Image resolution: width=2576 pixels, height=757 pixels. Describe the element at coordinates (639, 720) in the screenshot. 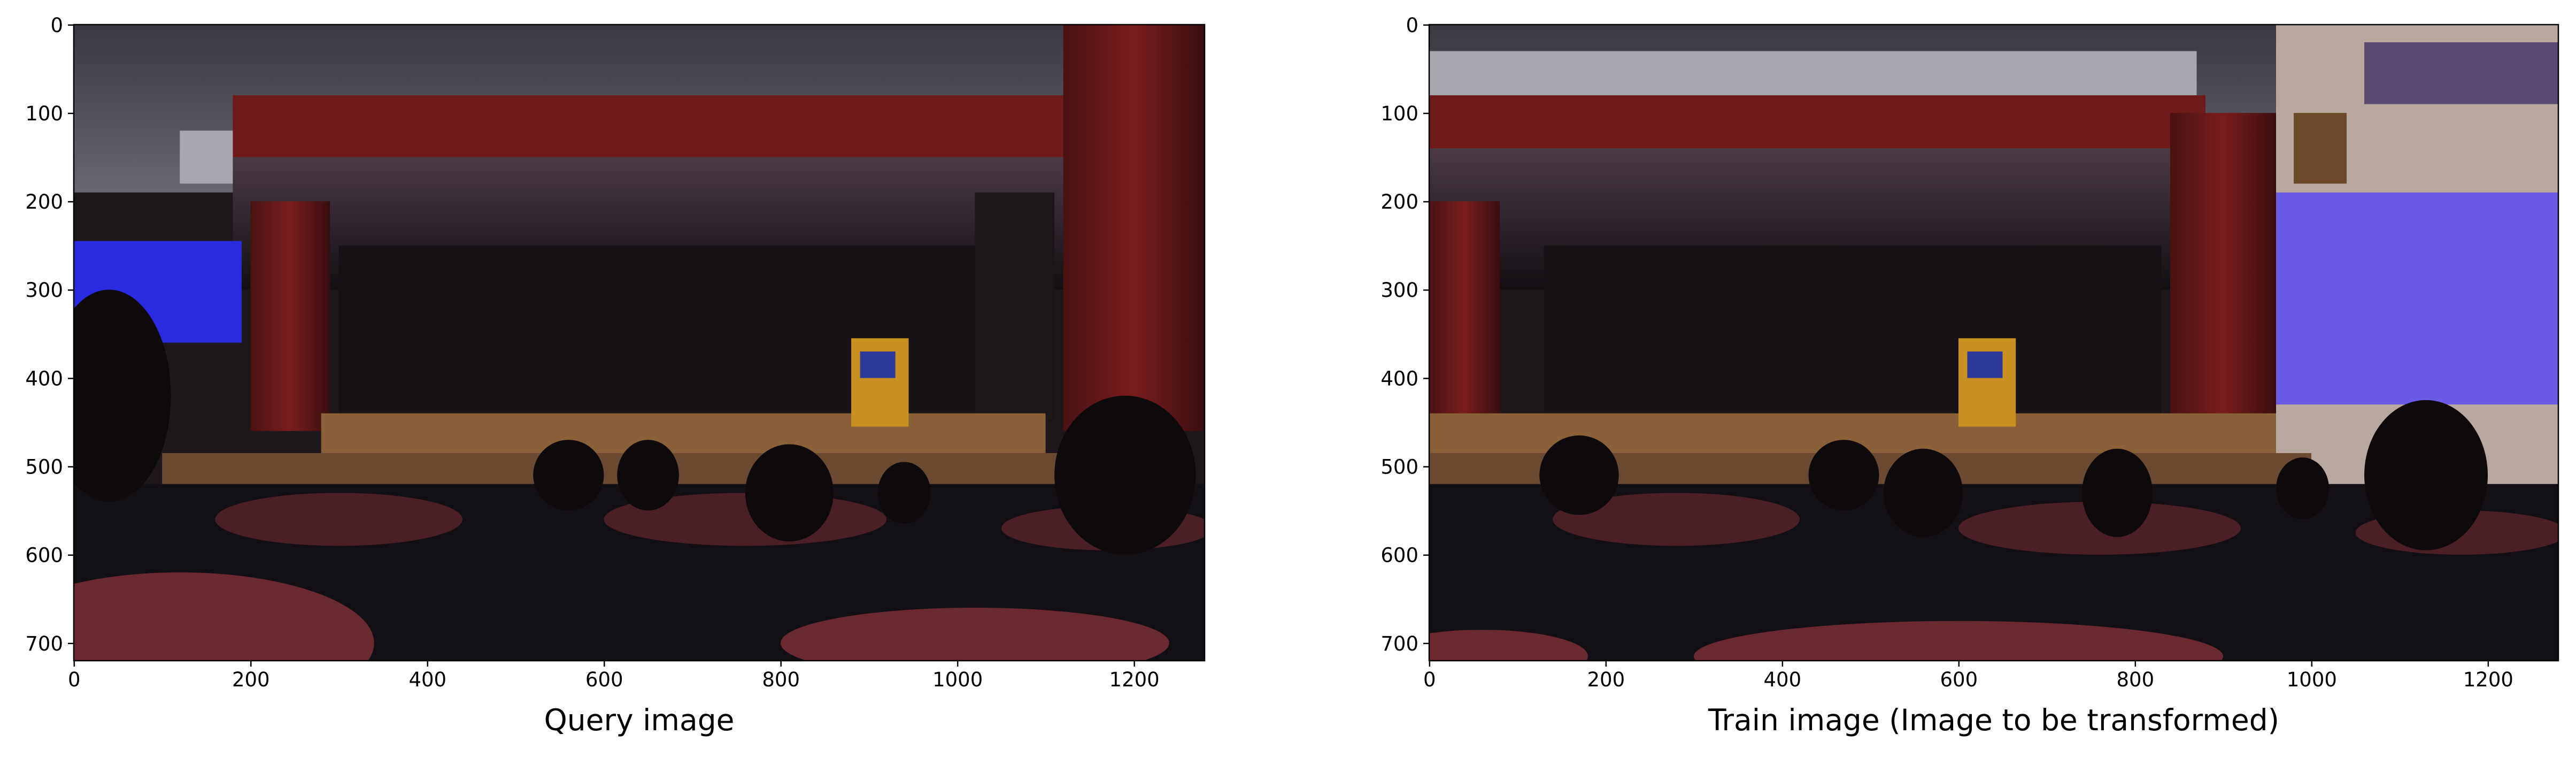

I see `x-axis-label: Query image` at that location.